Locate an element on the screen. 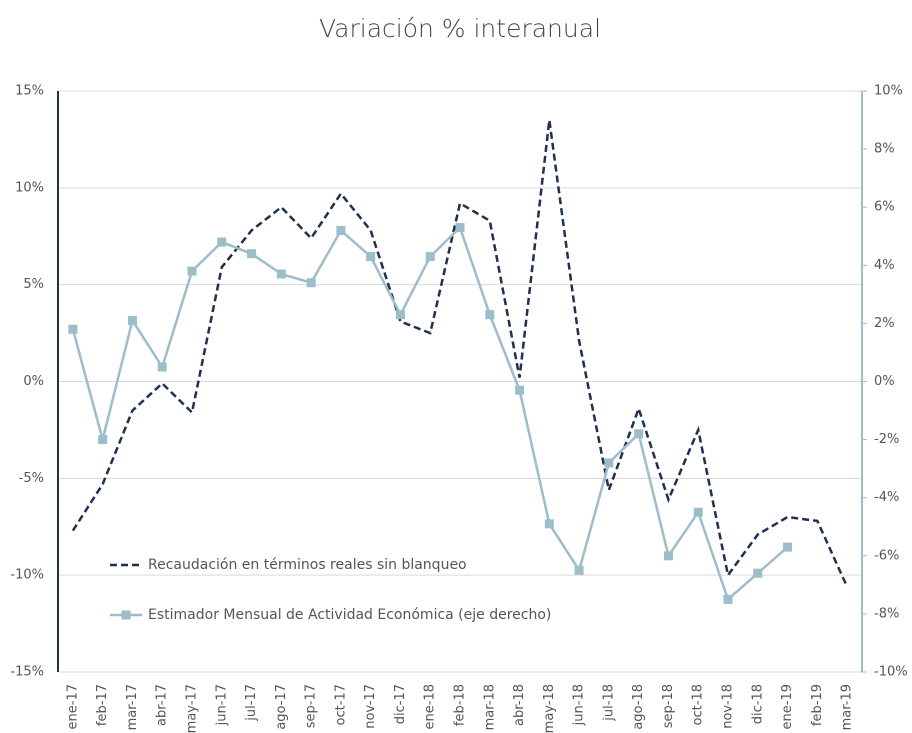 The image size is (912, 733). x-tick-label: jun-18 is located at coordinates (579, 705).